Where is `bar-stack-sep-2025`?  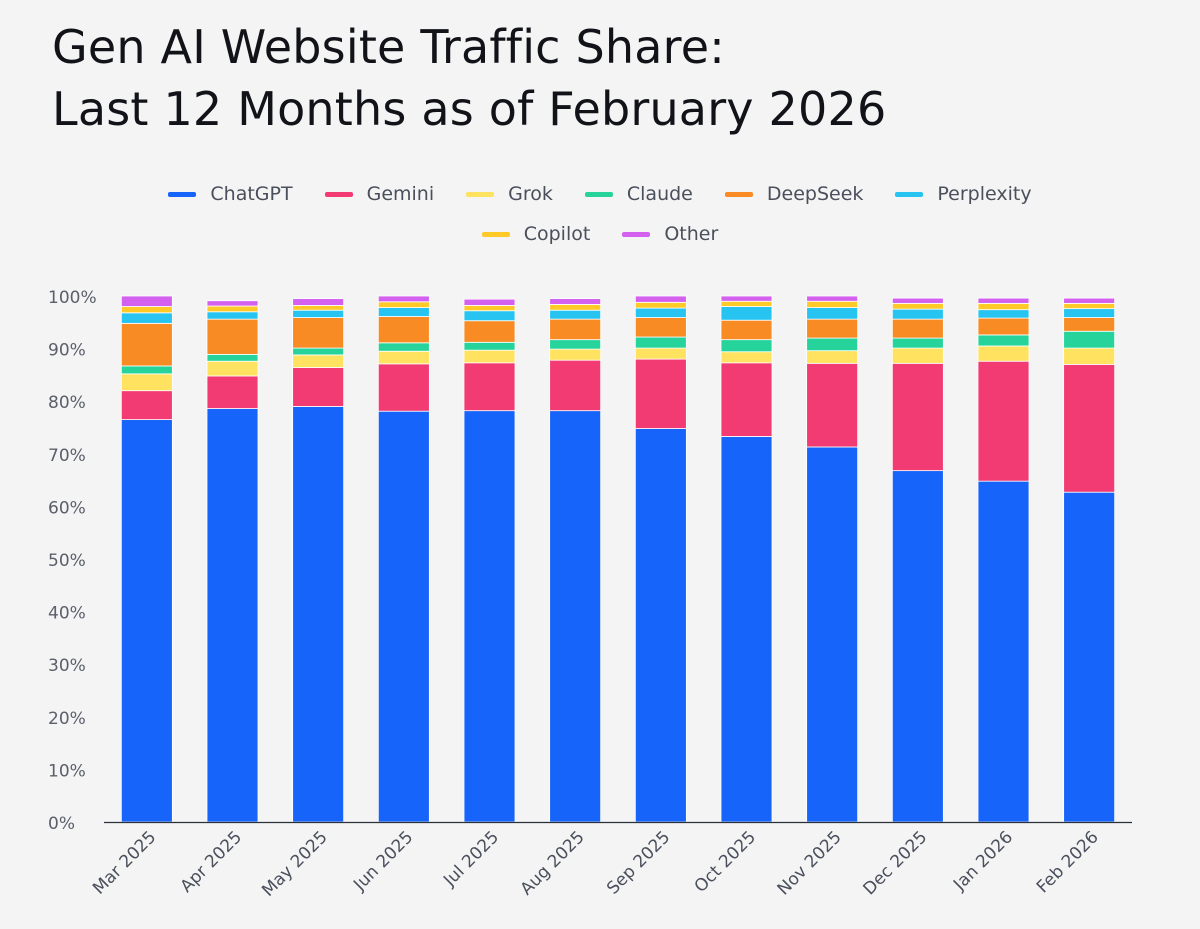 bar-stack-sep-2025 is located at coordinates (660, 559).